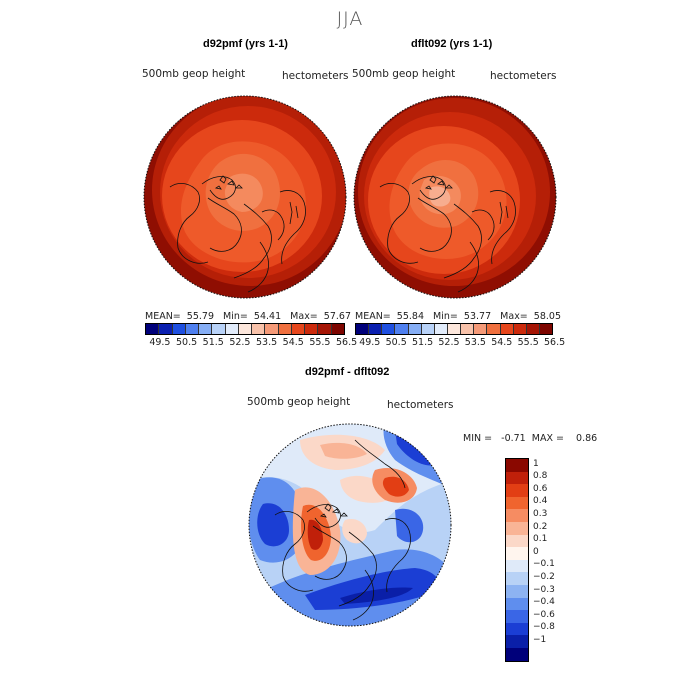 This screenshot has height=700, width=700. What do you see at coordinates (245, 197) in the screenshot?
I see `panel1-map` at bounding box center [245, 197].